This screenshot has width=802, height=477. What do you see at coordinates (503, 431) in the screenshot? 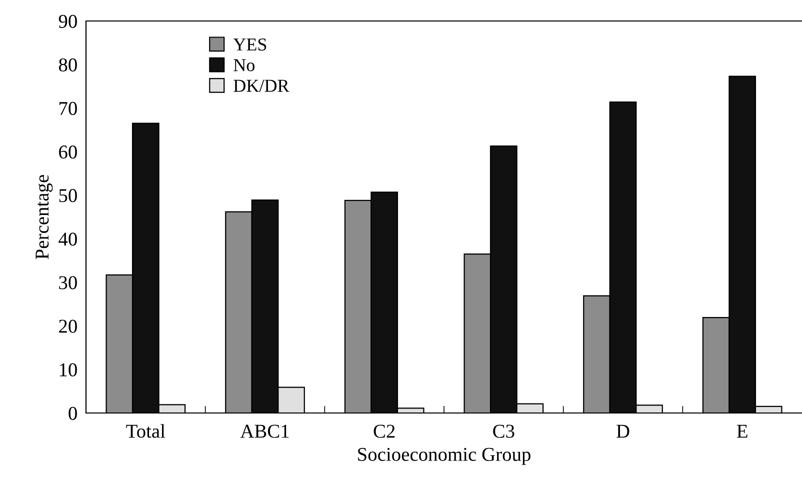
I see `x-tick-label: C3` at bounding box center [503, 431].